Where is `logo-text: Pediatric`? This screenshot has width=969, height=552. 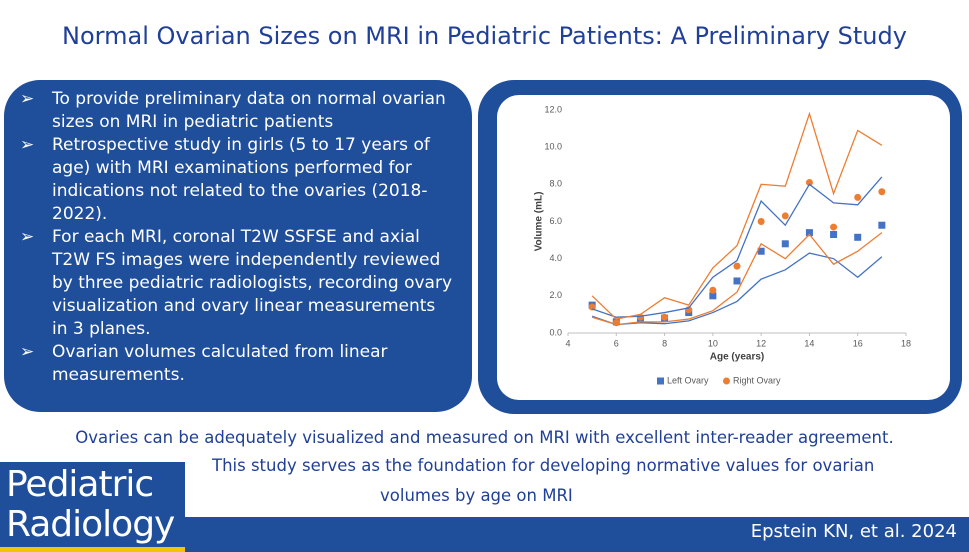 logo-text: Pediatric is located at coordinates (80, 484).